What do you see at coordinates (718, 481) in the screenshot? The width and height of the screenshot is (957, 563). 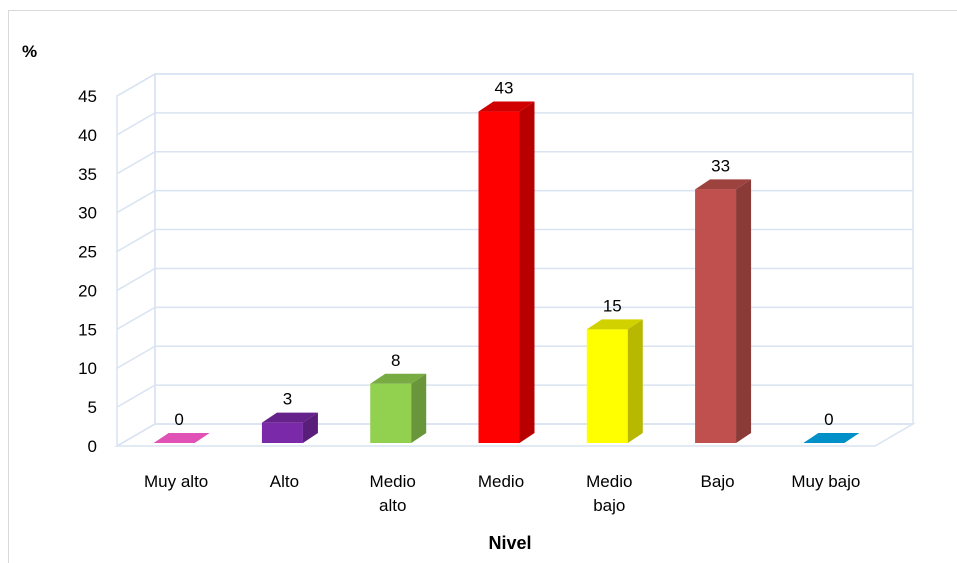 I see `x-tick-label: Bajo` at bounding box center [718, 481].